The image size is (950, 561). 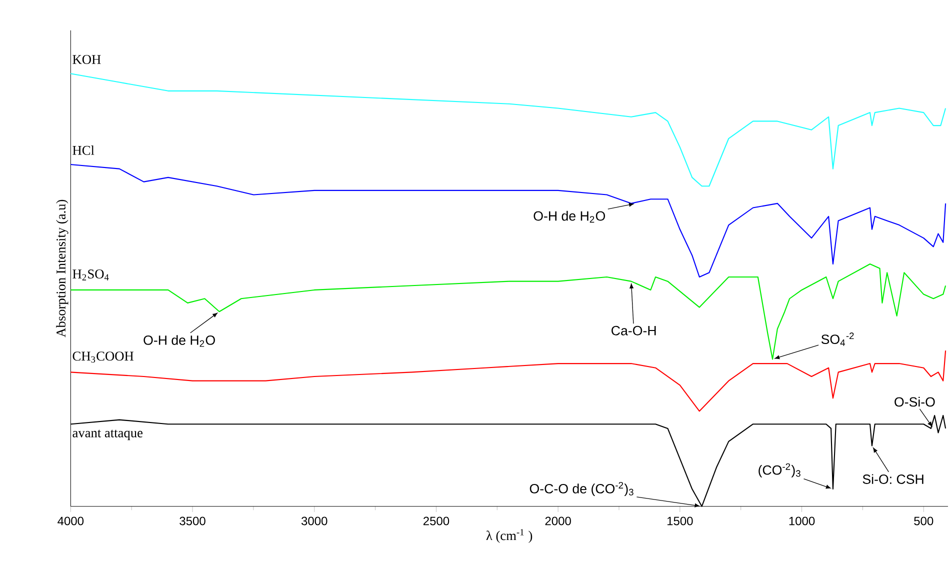 I want to click on series-label: avant attaque, so click(x=107, y=435).